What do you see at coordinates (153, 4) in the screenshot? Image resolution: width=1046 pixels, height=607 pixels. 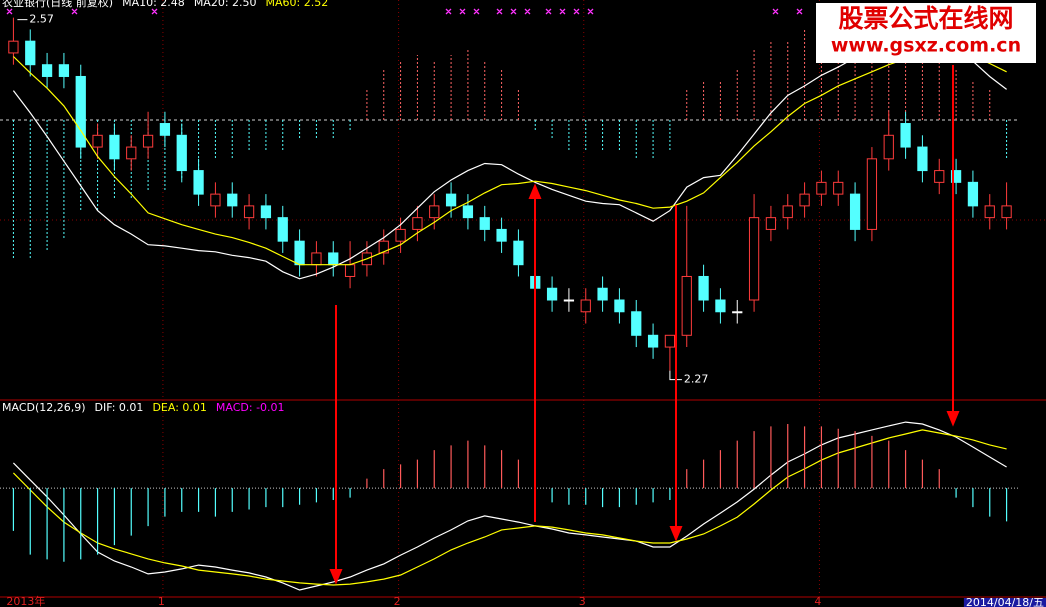 I see `legend-label: MA10: 2.48` at bounding box center [153, 4].